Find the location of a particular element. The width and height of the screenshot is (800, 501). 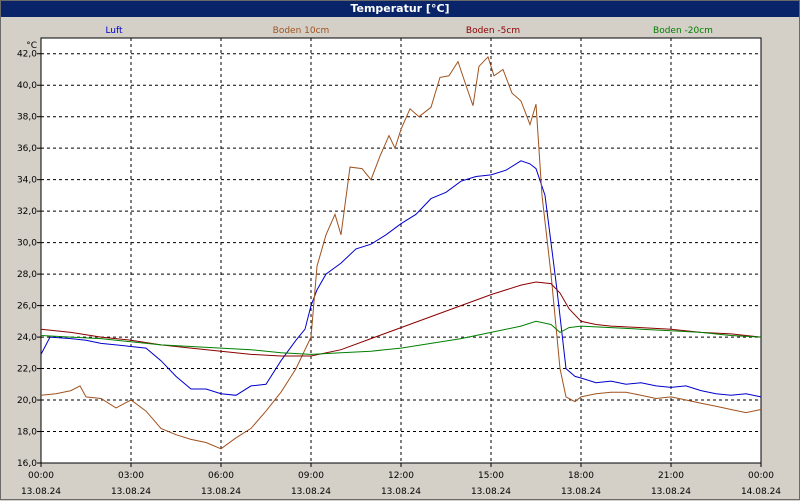

x-tick-time: 09:00 is located at coordinates (311, 476).